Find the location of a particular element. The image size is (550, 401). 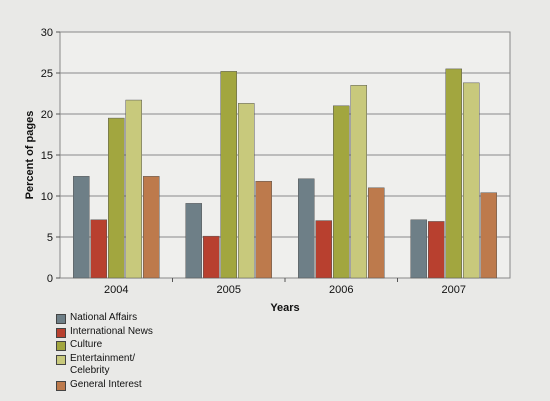

legend-item: Entertainment/ Celebrity is located at coordinates (104, 365).